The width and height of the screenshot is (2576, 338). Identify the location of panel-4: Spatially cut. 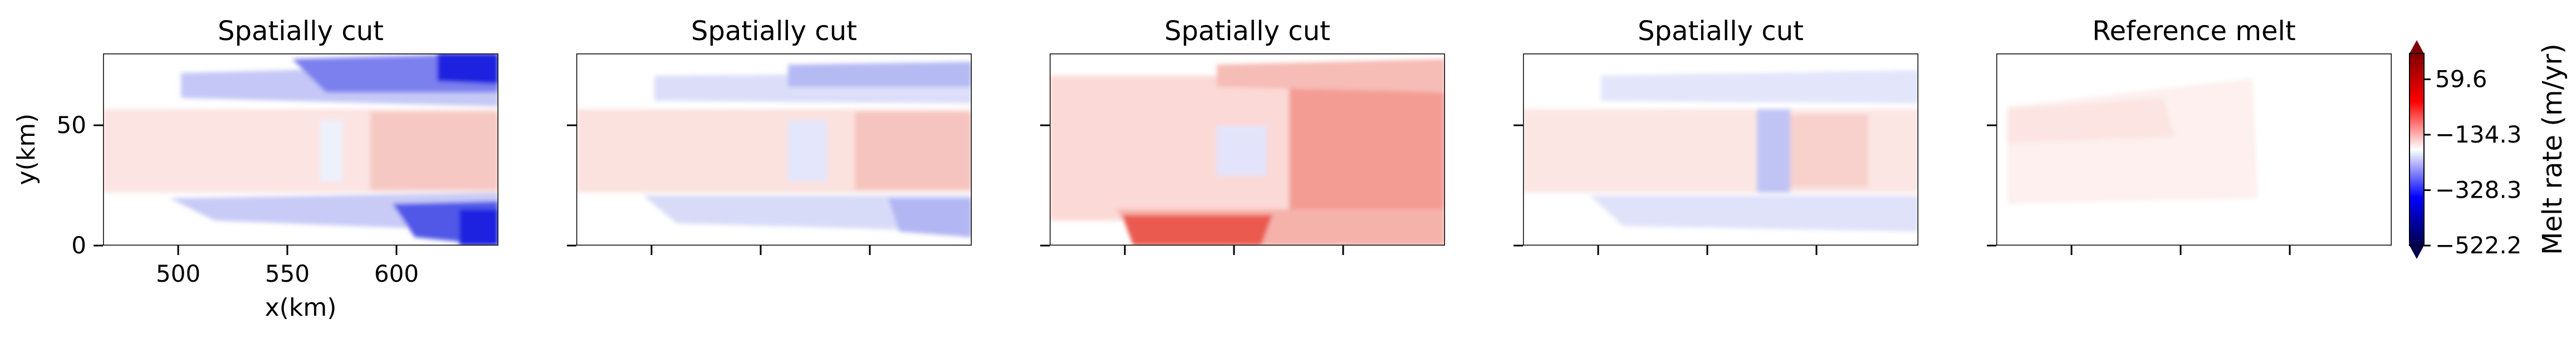
(1716, 135).